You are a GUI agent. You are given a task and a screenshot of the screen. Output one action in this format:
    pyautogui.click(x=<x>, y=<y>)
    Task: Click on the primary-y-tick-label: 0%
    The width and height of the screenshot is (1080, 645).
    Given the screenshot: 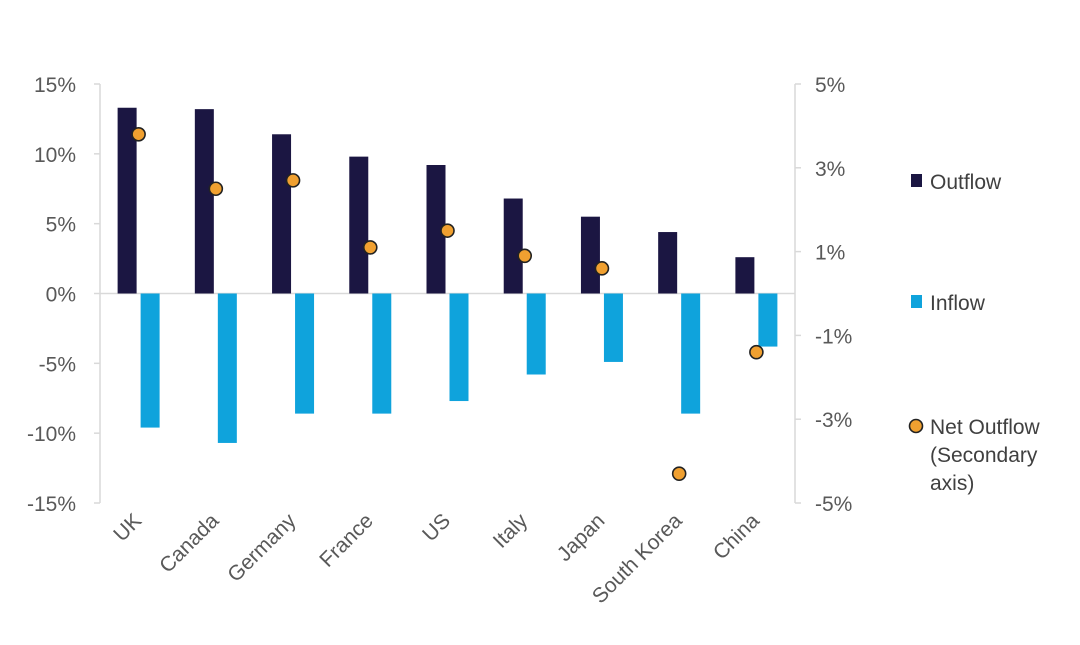 What is the action you would take?
    pyautogui.click(x=61, y=295)
    